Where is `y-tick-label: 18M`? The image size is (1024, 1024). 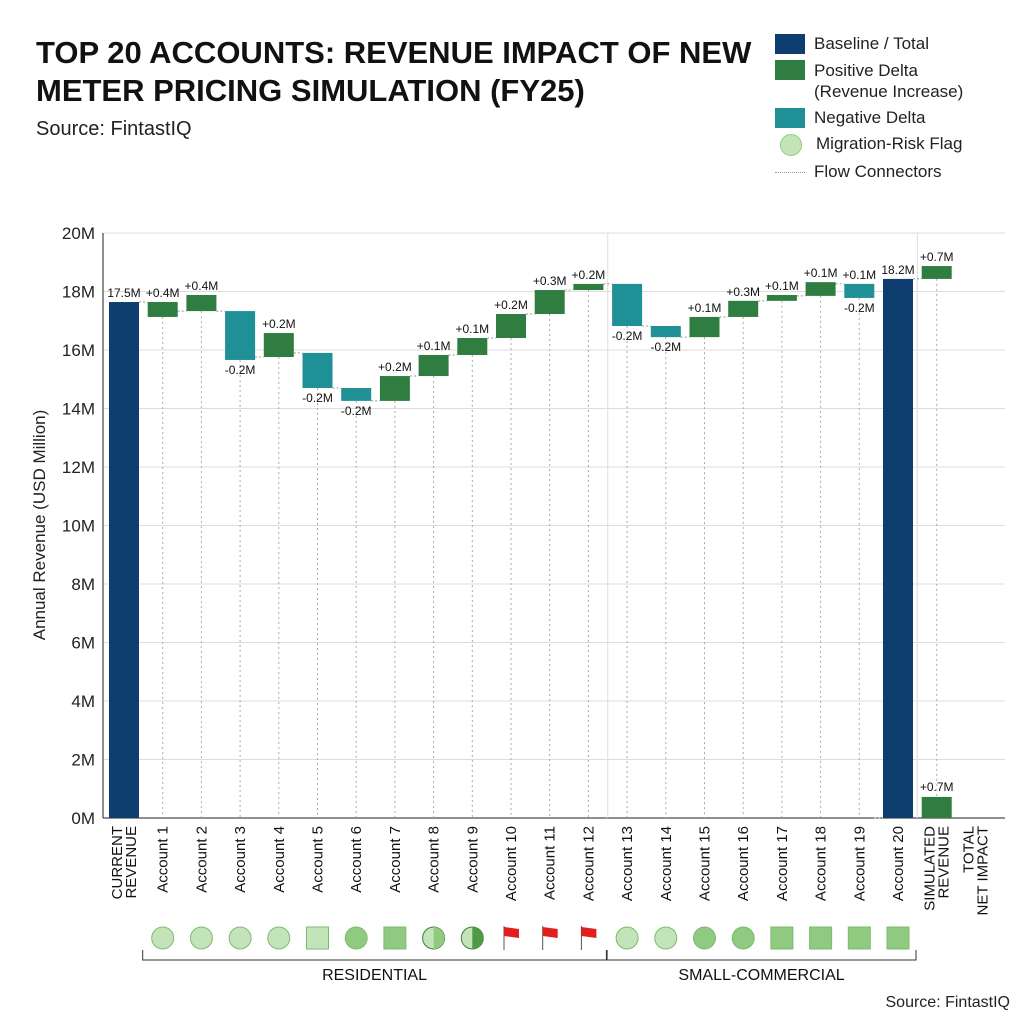
y-tick-label: 18M is located at coordinates (78, 292).